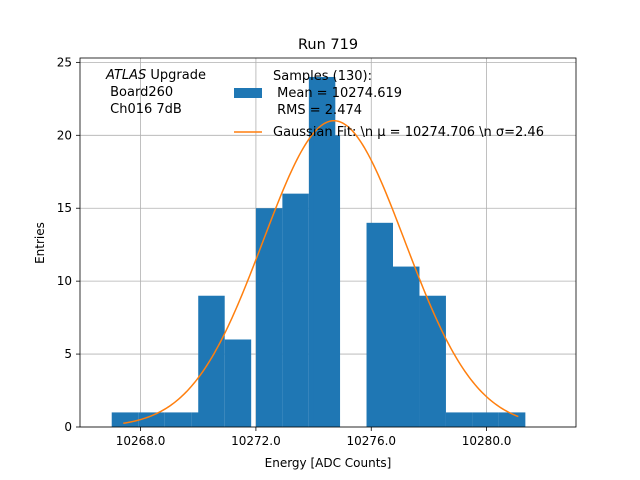 Image resolution: width=640 pixels, height=480 pixels. What do you see at coordinates (144, 109) in the screenshot?
I see `annotation-line-3: Ch016 7dB` at bounding box center [144, 109].